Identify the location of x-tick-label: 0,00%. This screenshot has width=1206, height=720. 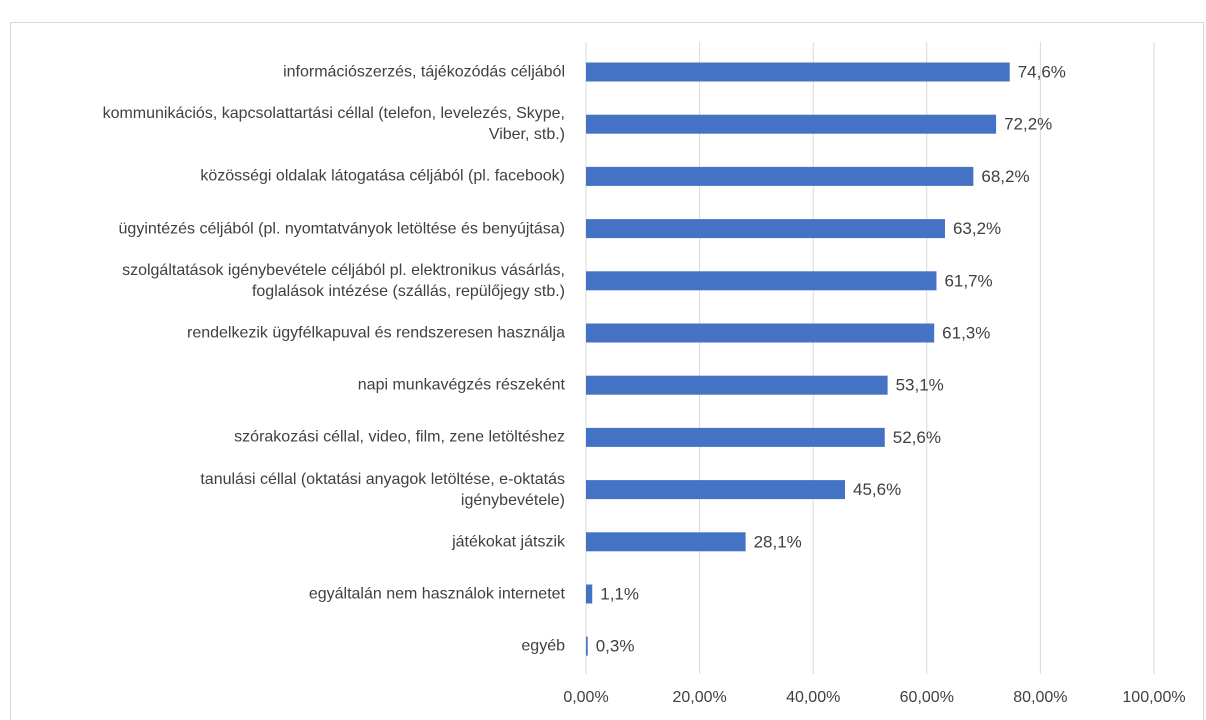
(585, 697).